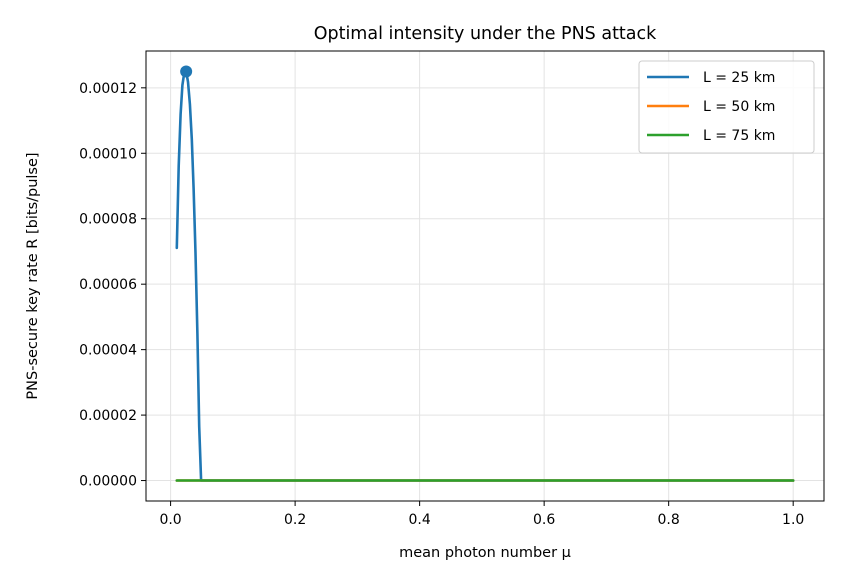 This screenshot has height=585, width=845. Describe the element at coordinates (669, 520) in the screenshot. I see `x-tick-label: 0.8` at that location.